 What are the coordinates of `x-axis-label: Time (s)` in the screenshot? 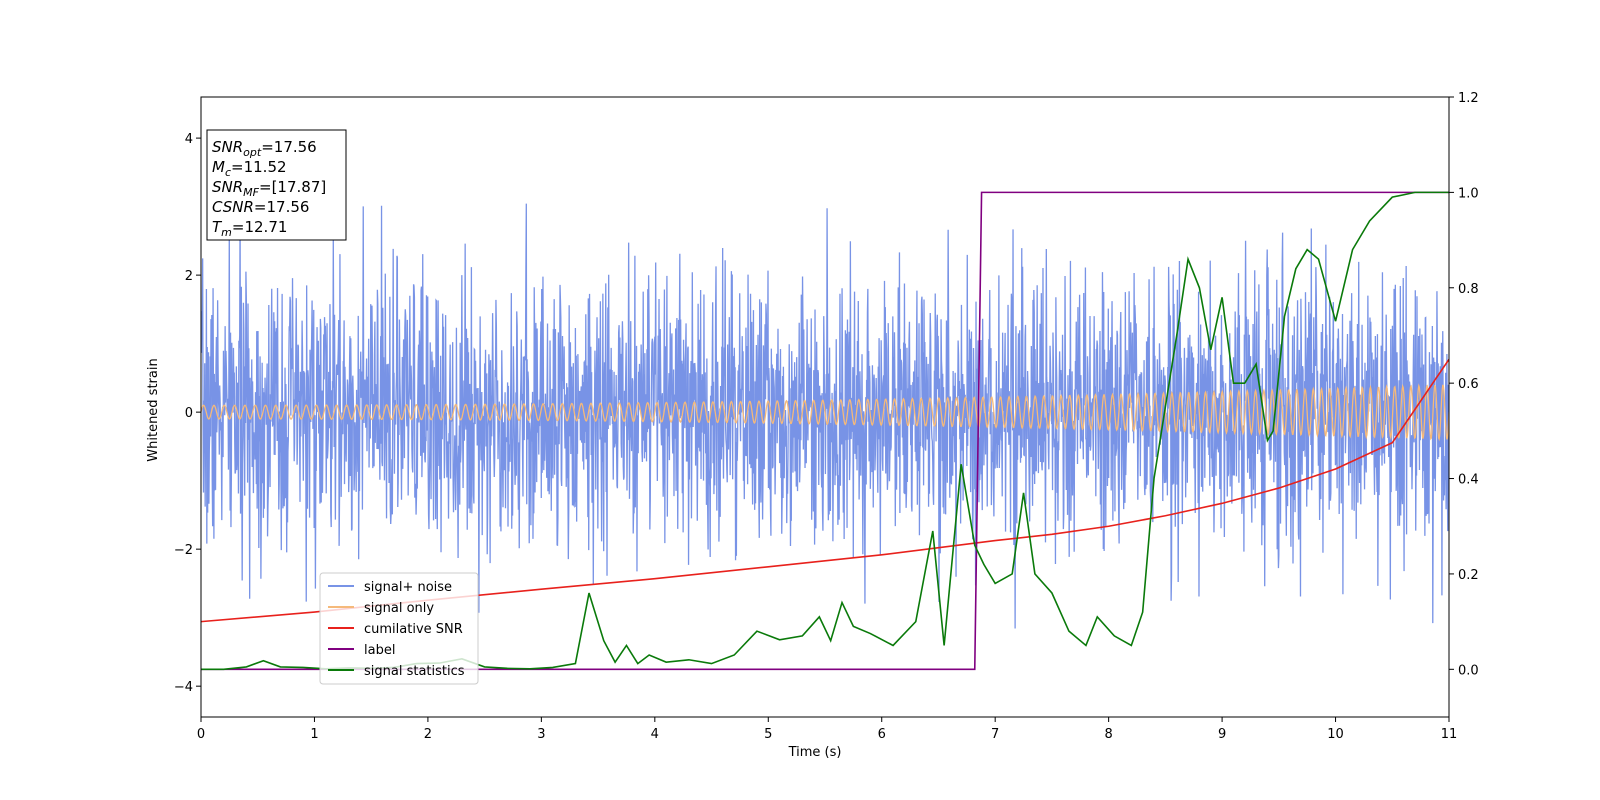 It's located at (815, 752).